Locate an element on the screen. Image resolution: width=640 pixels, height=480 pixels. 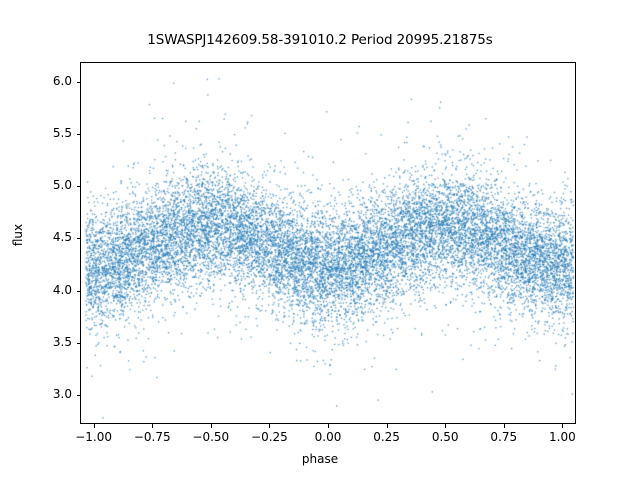
x-tick-label: −1.00 is located at coordinates (94, 437).